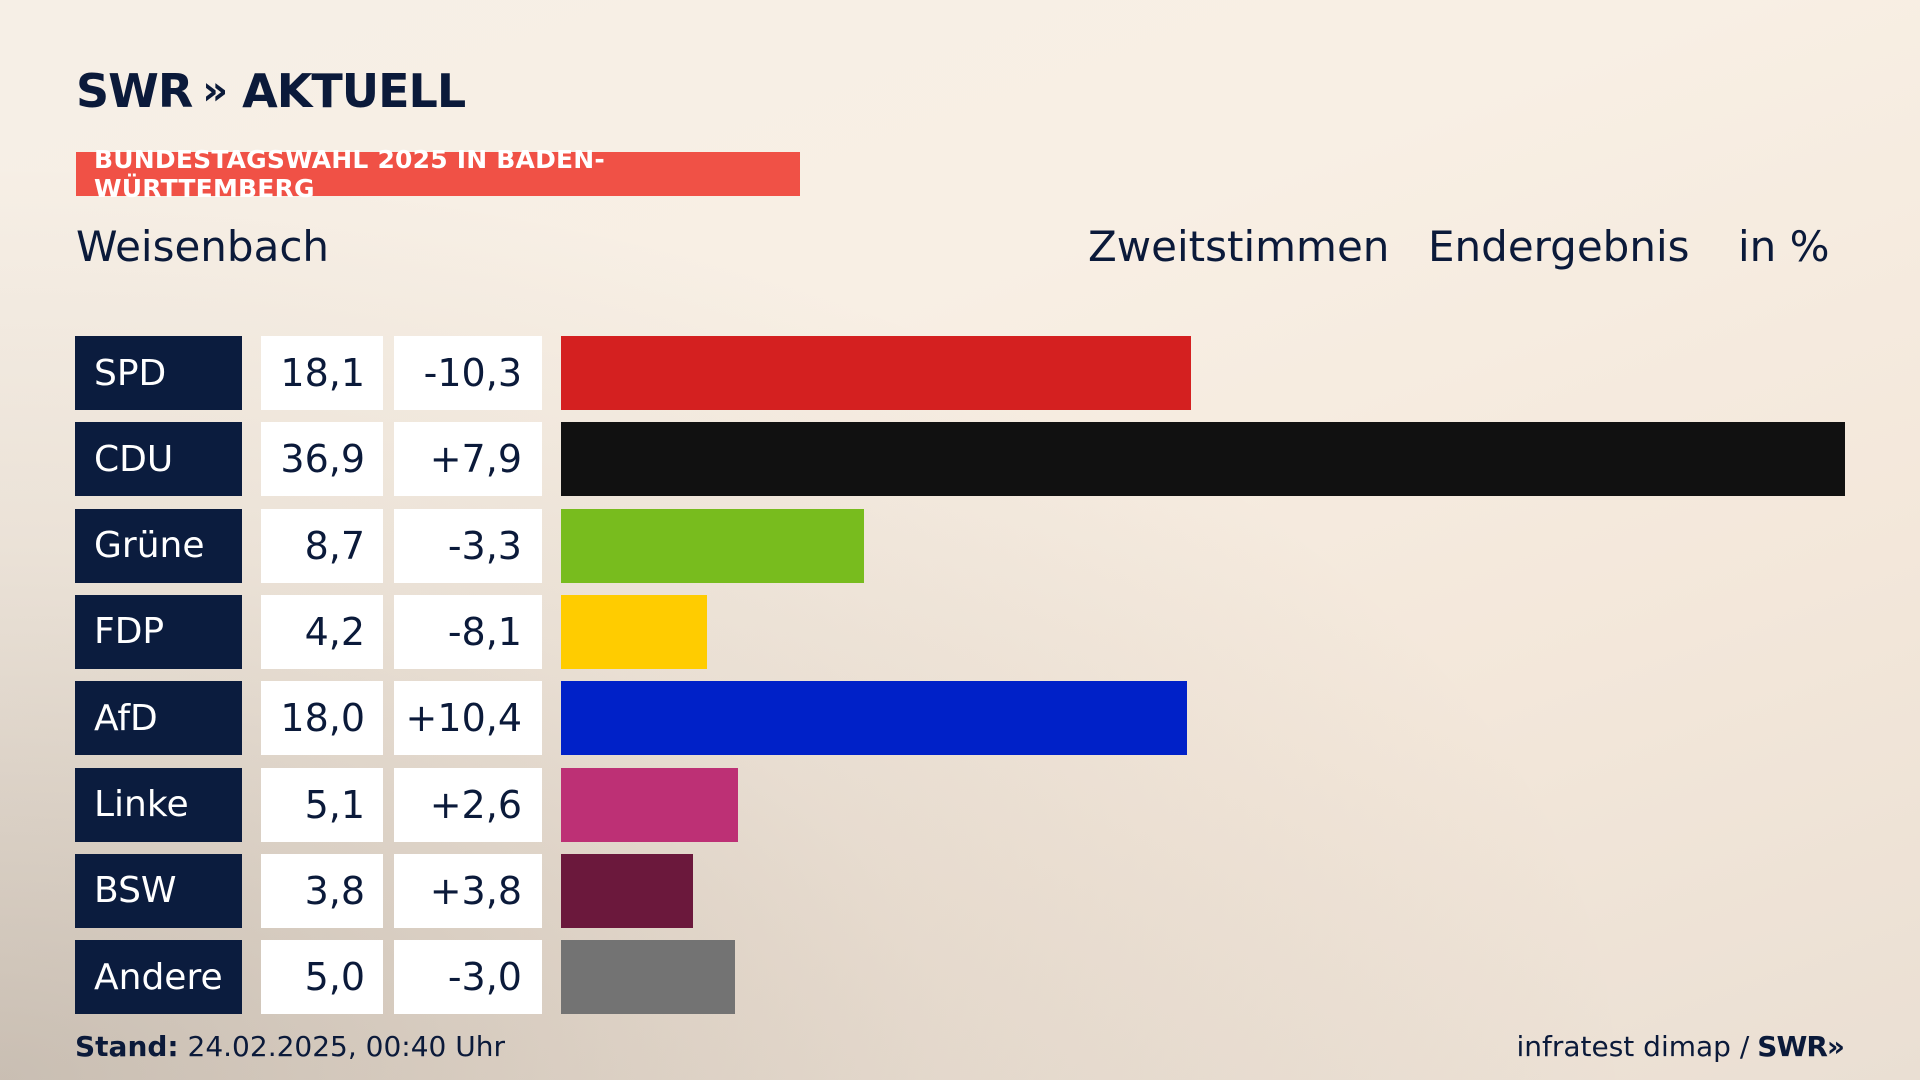 The image size is (1920, 1080). I want to click on source-brand-name: SWR, so click(1792, 1046).